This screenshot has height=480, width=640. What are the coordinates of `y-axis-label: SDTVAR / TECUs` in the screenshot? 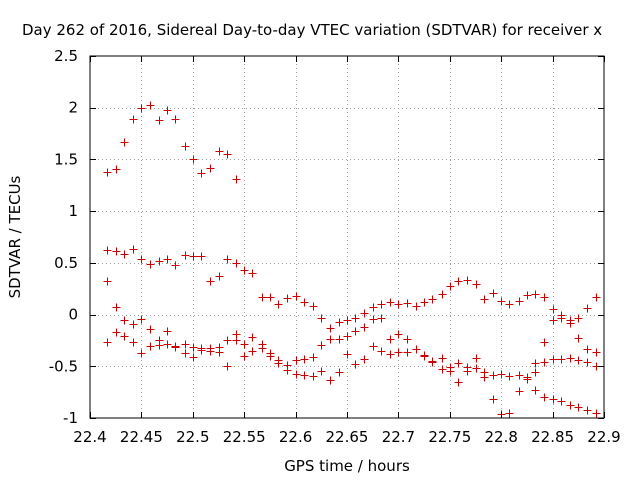 It's located at (15, 236).